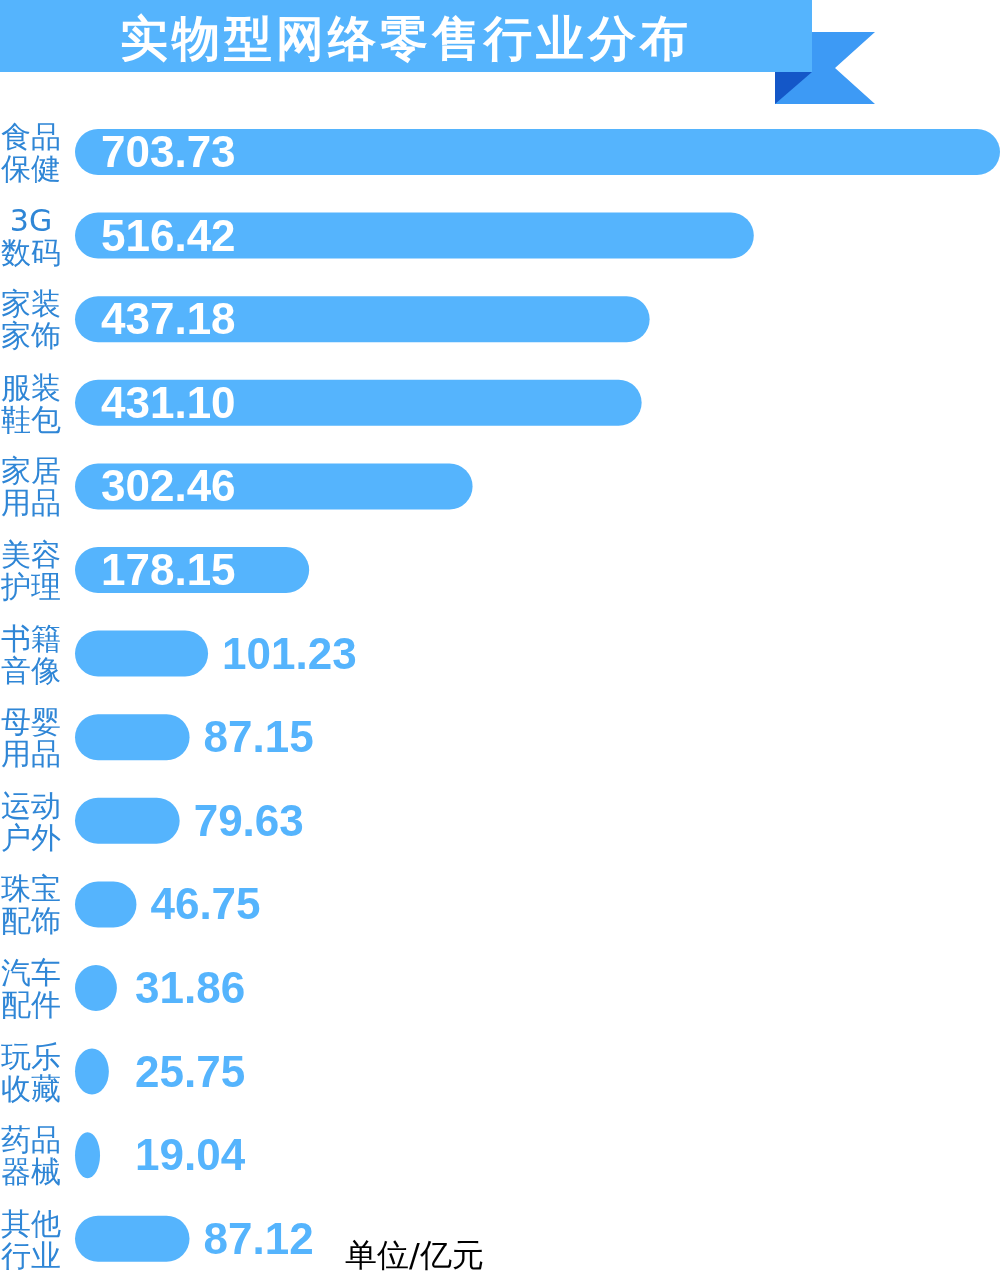 The width and height of the screenshot is (1000, 1283). I want to click on data-label: 101.23, so click(289, 653).